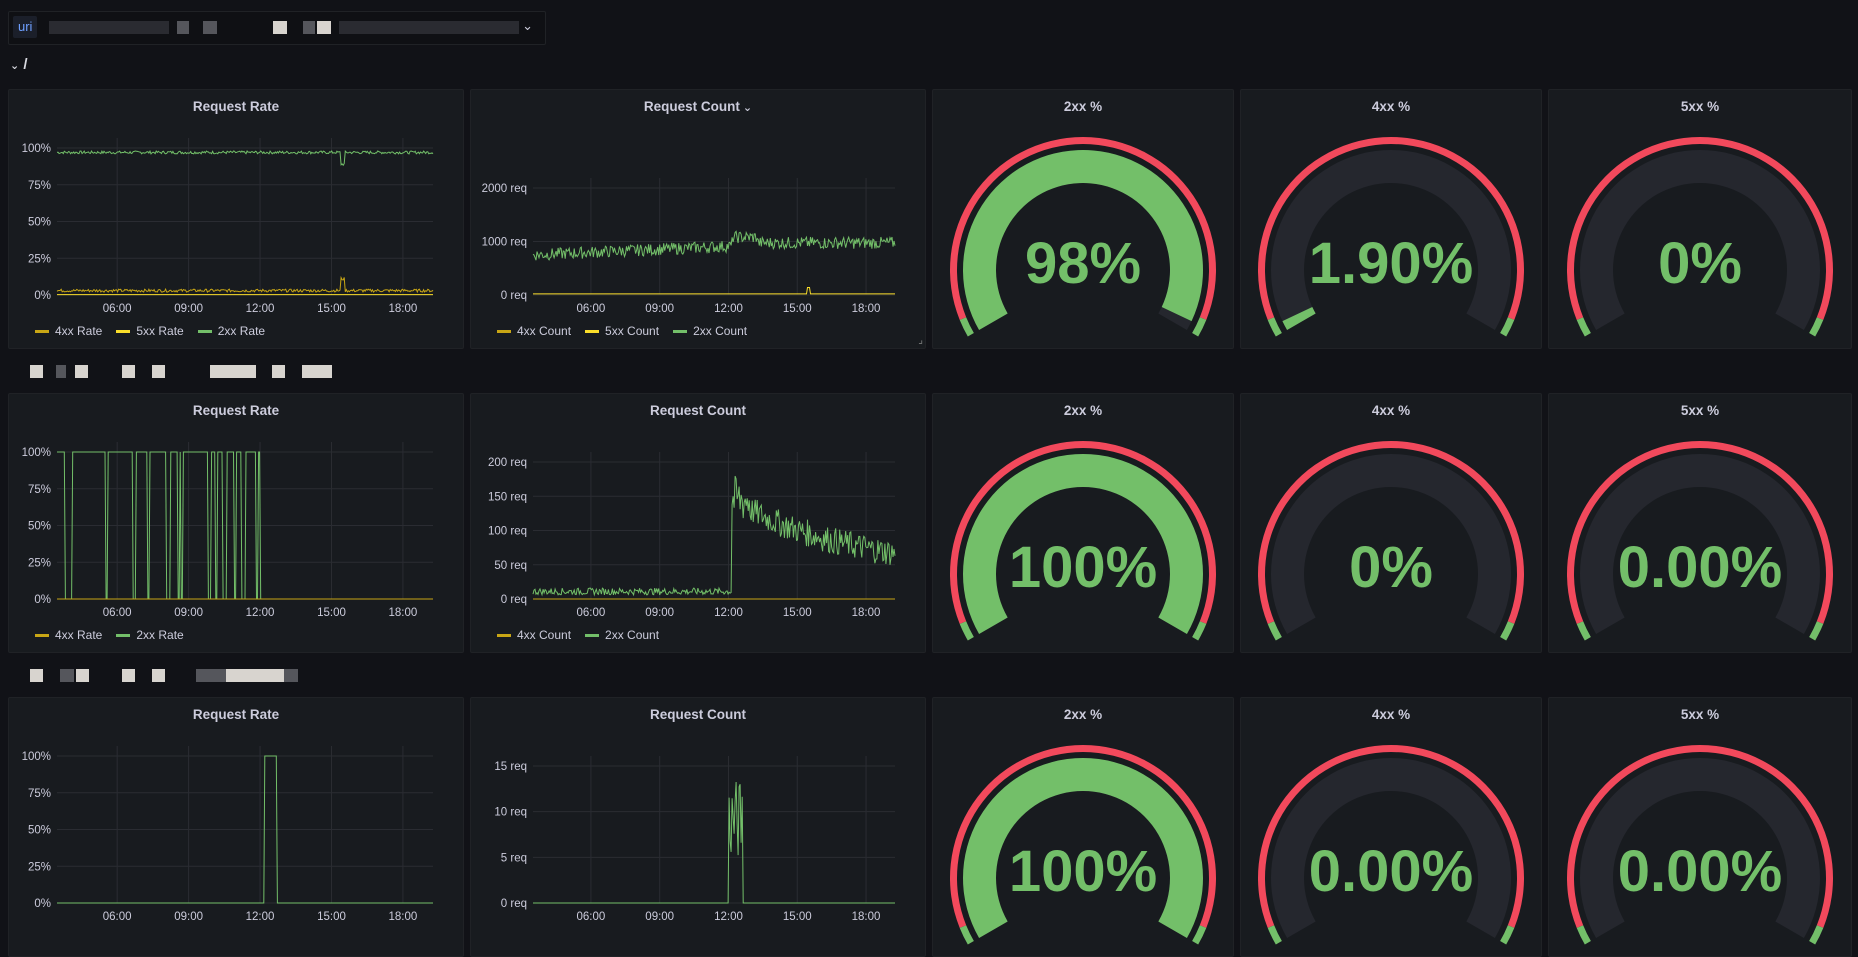 This screenshot has height=957, width=1858. What do you see at coordinates (920, 340) in the screenshot?
I see `resize-handle-icon: ⌟` at bounding box center [920, 340].